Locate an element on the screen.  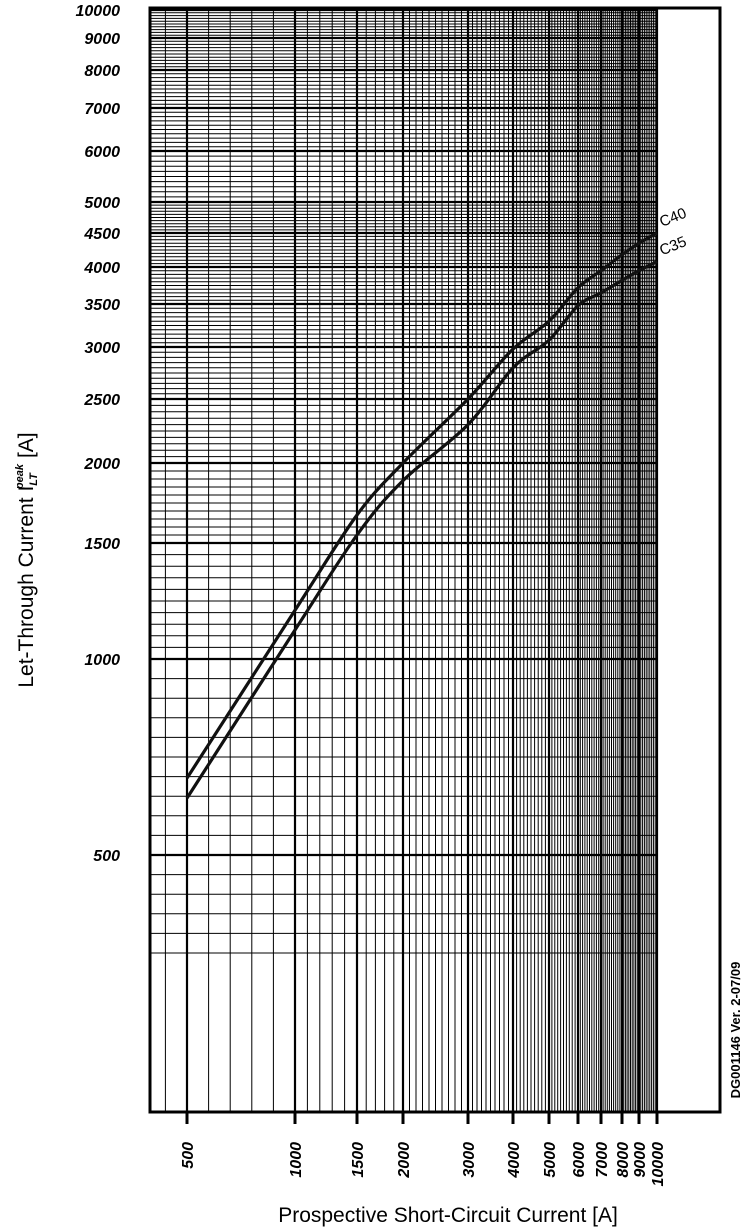
y-tick-label: 4500 is located at coordinates (101, 234).